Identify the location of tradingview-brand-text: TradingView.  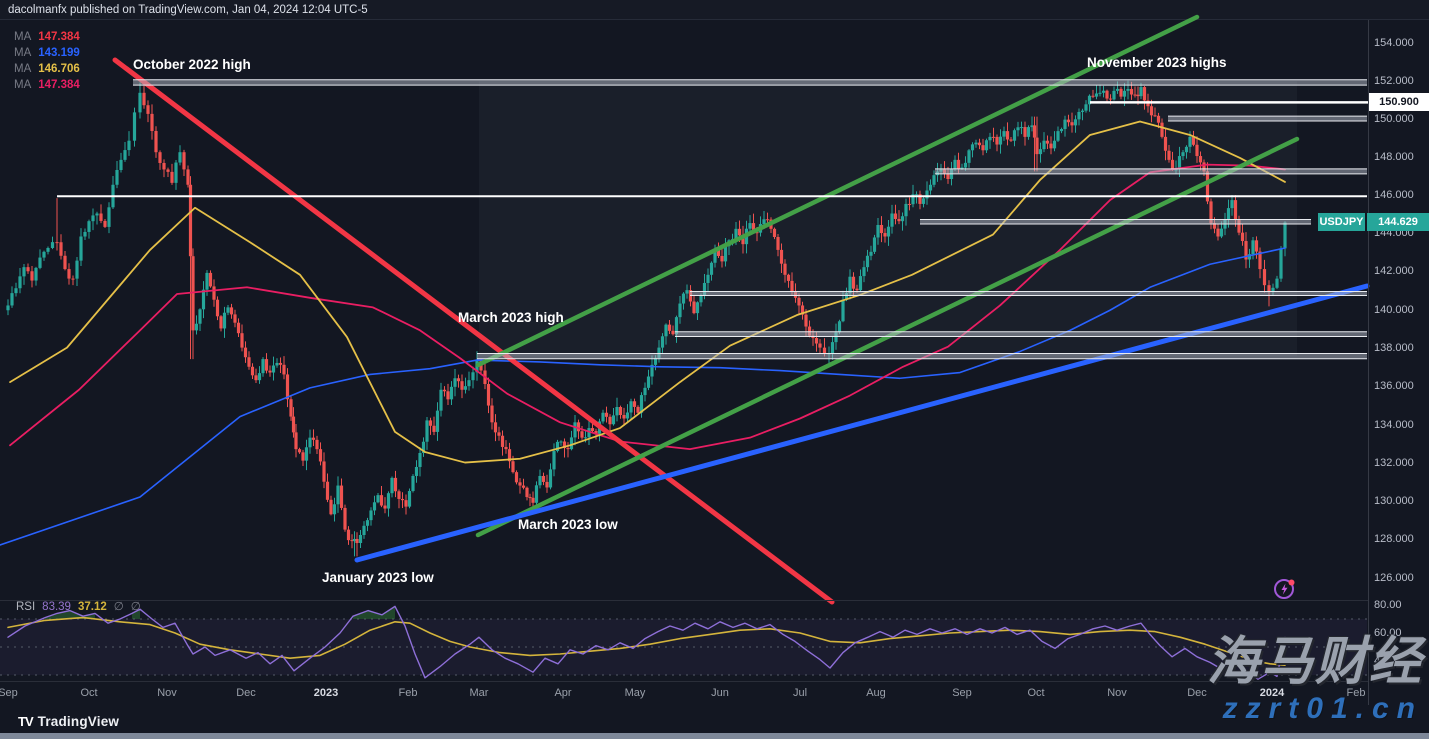
(78, 721).